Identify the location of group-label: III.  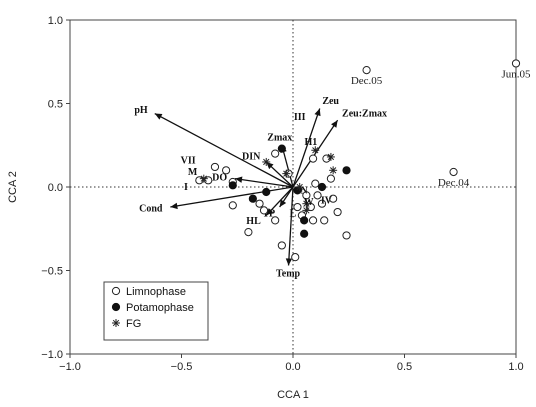
(300, 117).